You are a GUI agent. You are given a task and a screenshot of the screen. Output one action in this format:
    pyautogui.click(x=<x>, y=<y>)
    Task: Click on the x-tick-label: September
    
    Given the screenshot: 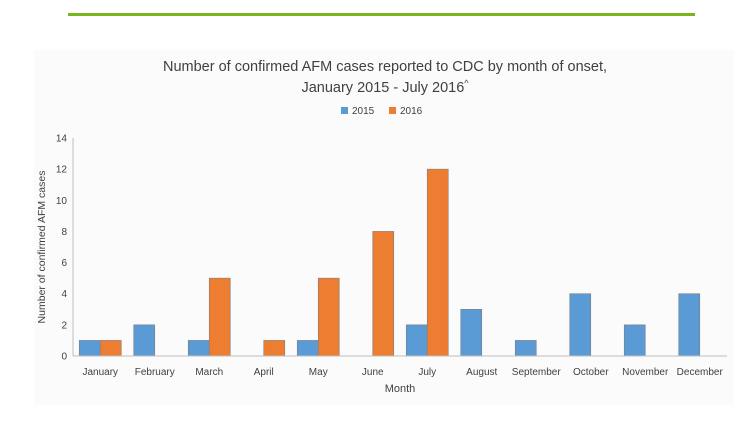 What is the action you would take?
    pyautogui.click(x=537, y=372)
    